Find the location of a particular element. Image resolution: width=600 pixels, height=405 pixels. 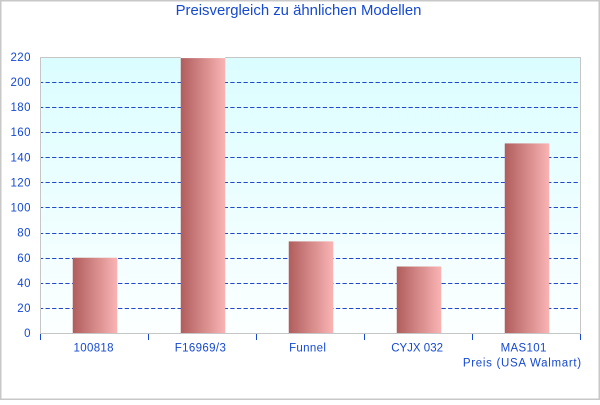

svg-text: 140 is located at coordinates (20, 158).